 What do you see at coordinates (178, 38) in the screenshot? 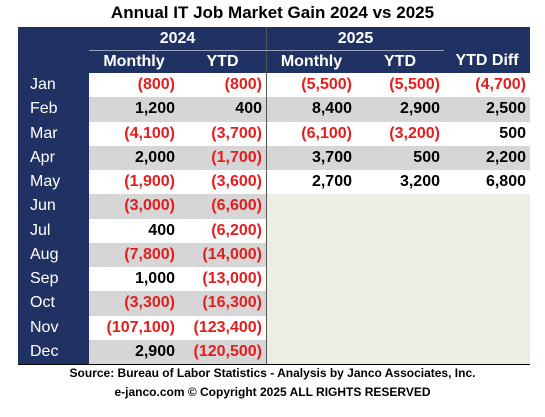
I see `header-year-2024: 2024` at bounding box center [178, 38].